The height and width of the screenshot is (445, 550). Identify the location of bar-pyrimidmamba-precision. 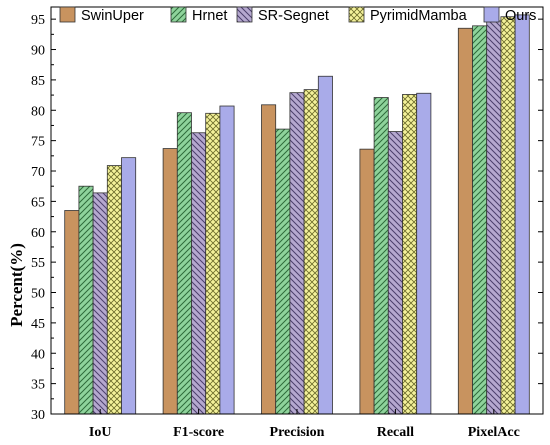
(311, 252).